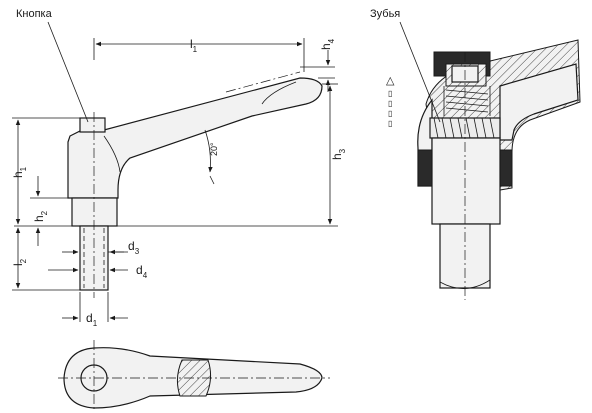 This screenshot has height=413, width=592. I want to click on top-view, so click(194, 376).